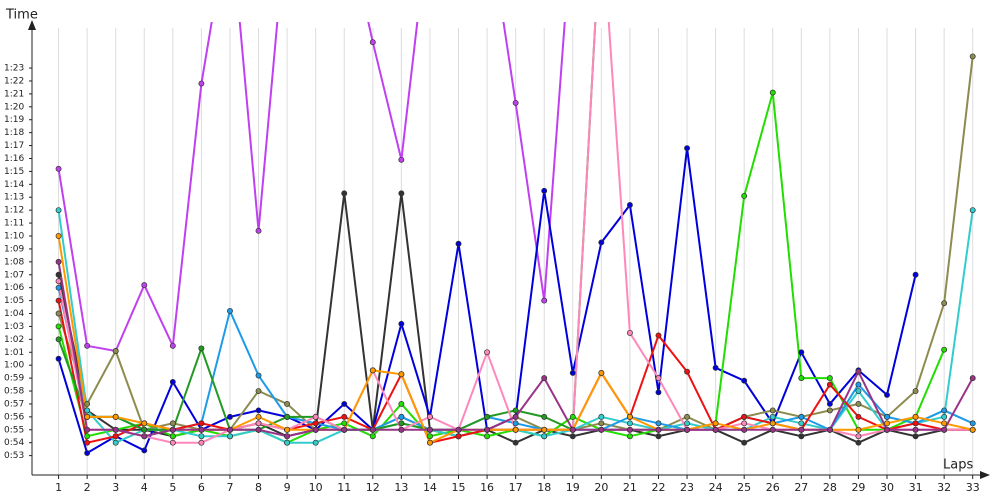 This screenshot has width=1000, height=500. What do you see at coordinates (14, 236) in the screenshot?
I see `y-tick-label: 1:10` at bounding box center [14, 236].